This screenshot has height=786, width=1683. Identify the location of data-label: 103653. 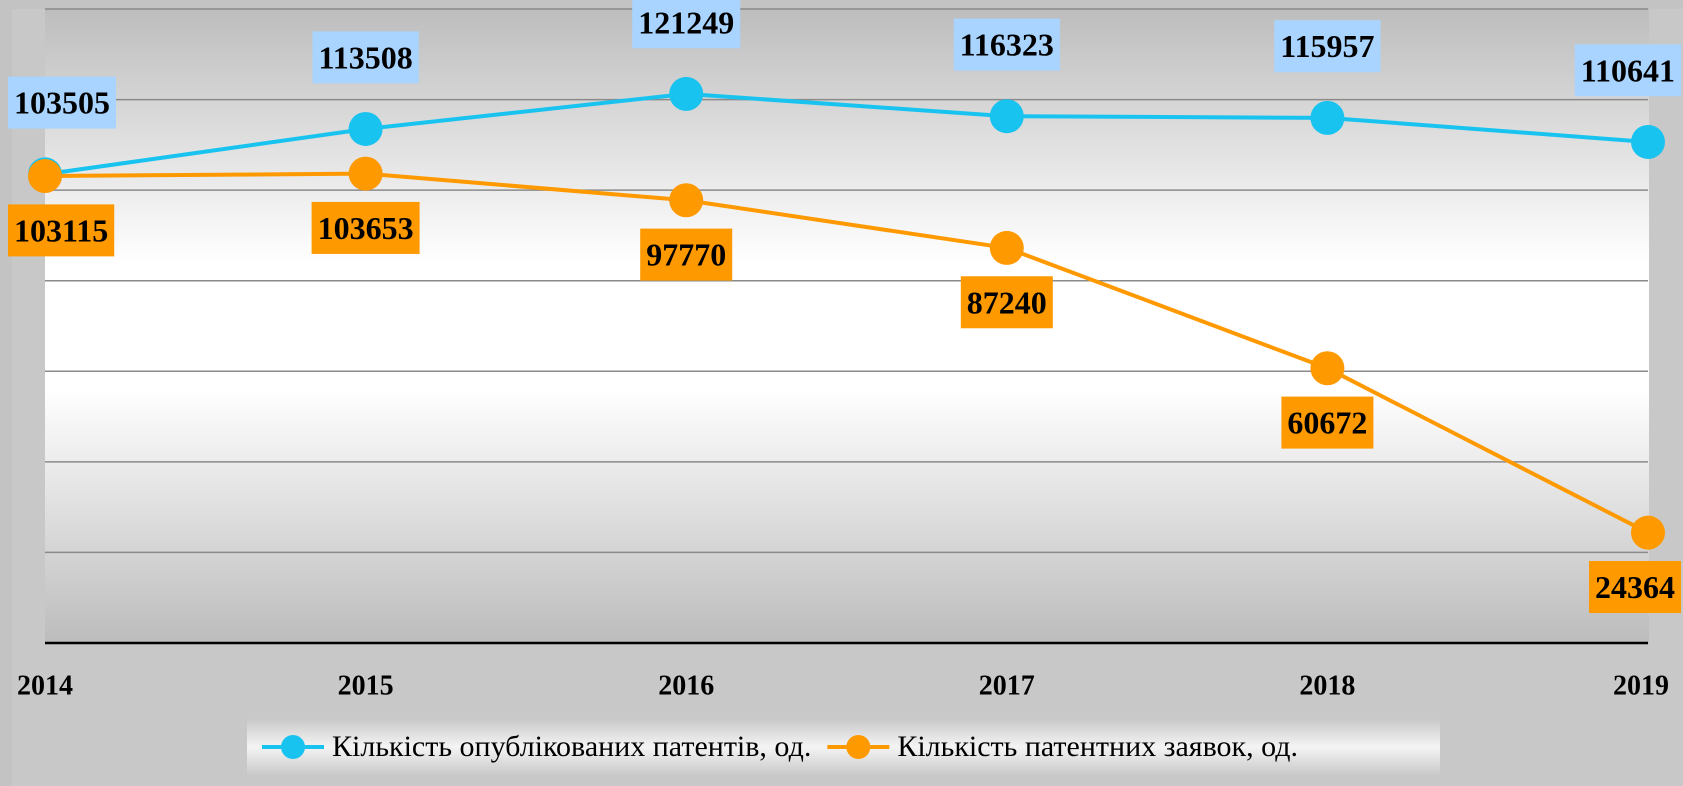
(366, 228).